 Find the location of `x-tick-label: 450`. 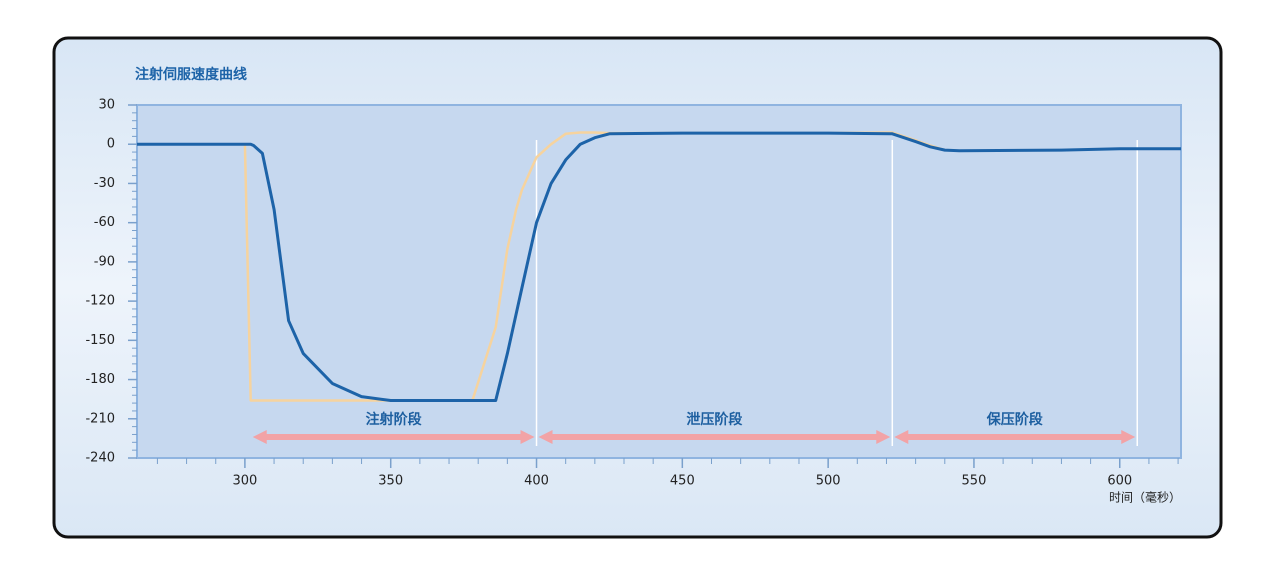

x-tick-label: 450 is located at coordinates (682, 481).